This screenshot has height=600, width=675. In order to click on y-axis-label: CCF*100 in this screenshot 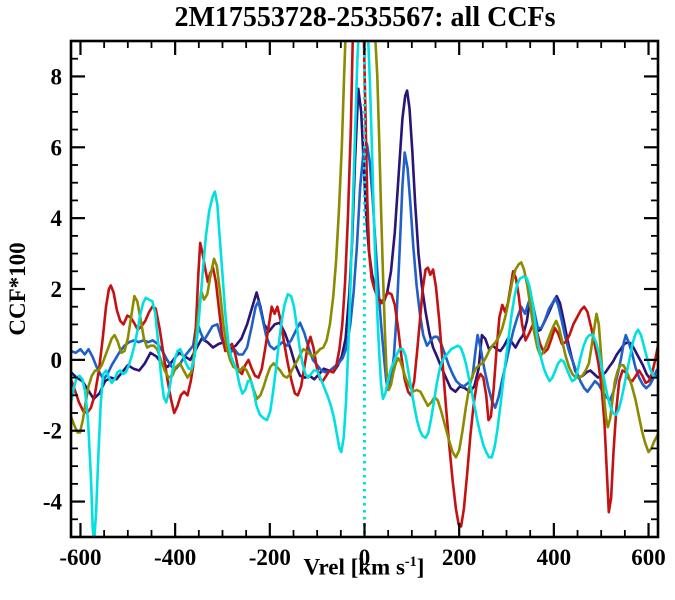, I will do `click(17, 289)`.